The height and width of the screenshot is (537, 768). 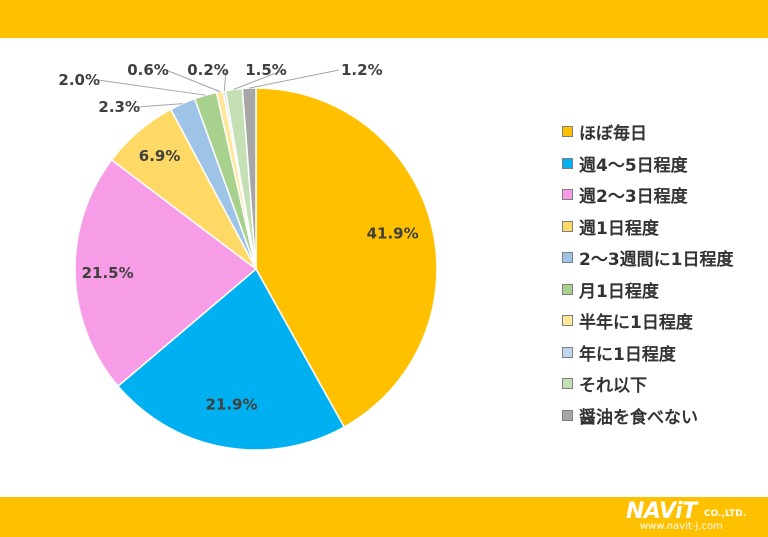 I want to click on data-label: 1.2%, so click(x=362, y=70).